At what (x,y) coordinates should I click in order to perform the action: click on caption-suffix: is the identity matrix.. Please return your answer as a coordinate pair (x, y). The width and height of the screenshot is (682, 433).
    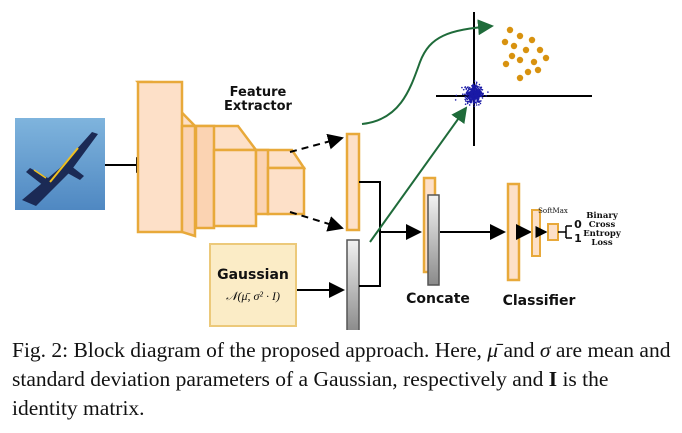
    Looking at the image, I should click on (310, 393).